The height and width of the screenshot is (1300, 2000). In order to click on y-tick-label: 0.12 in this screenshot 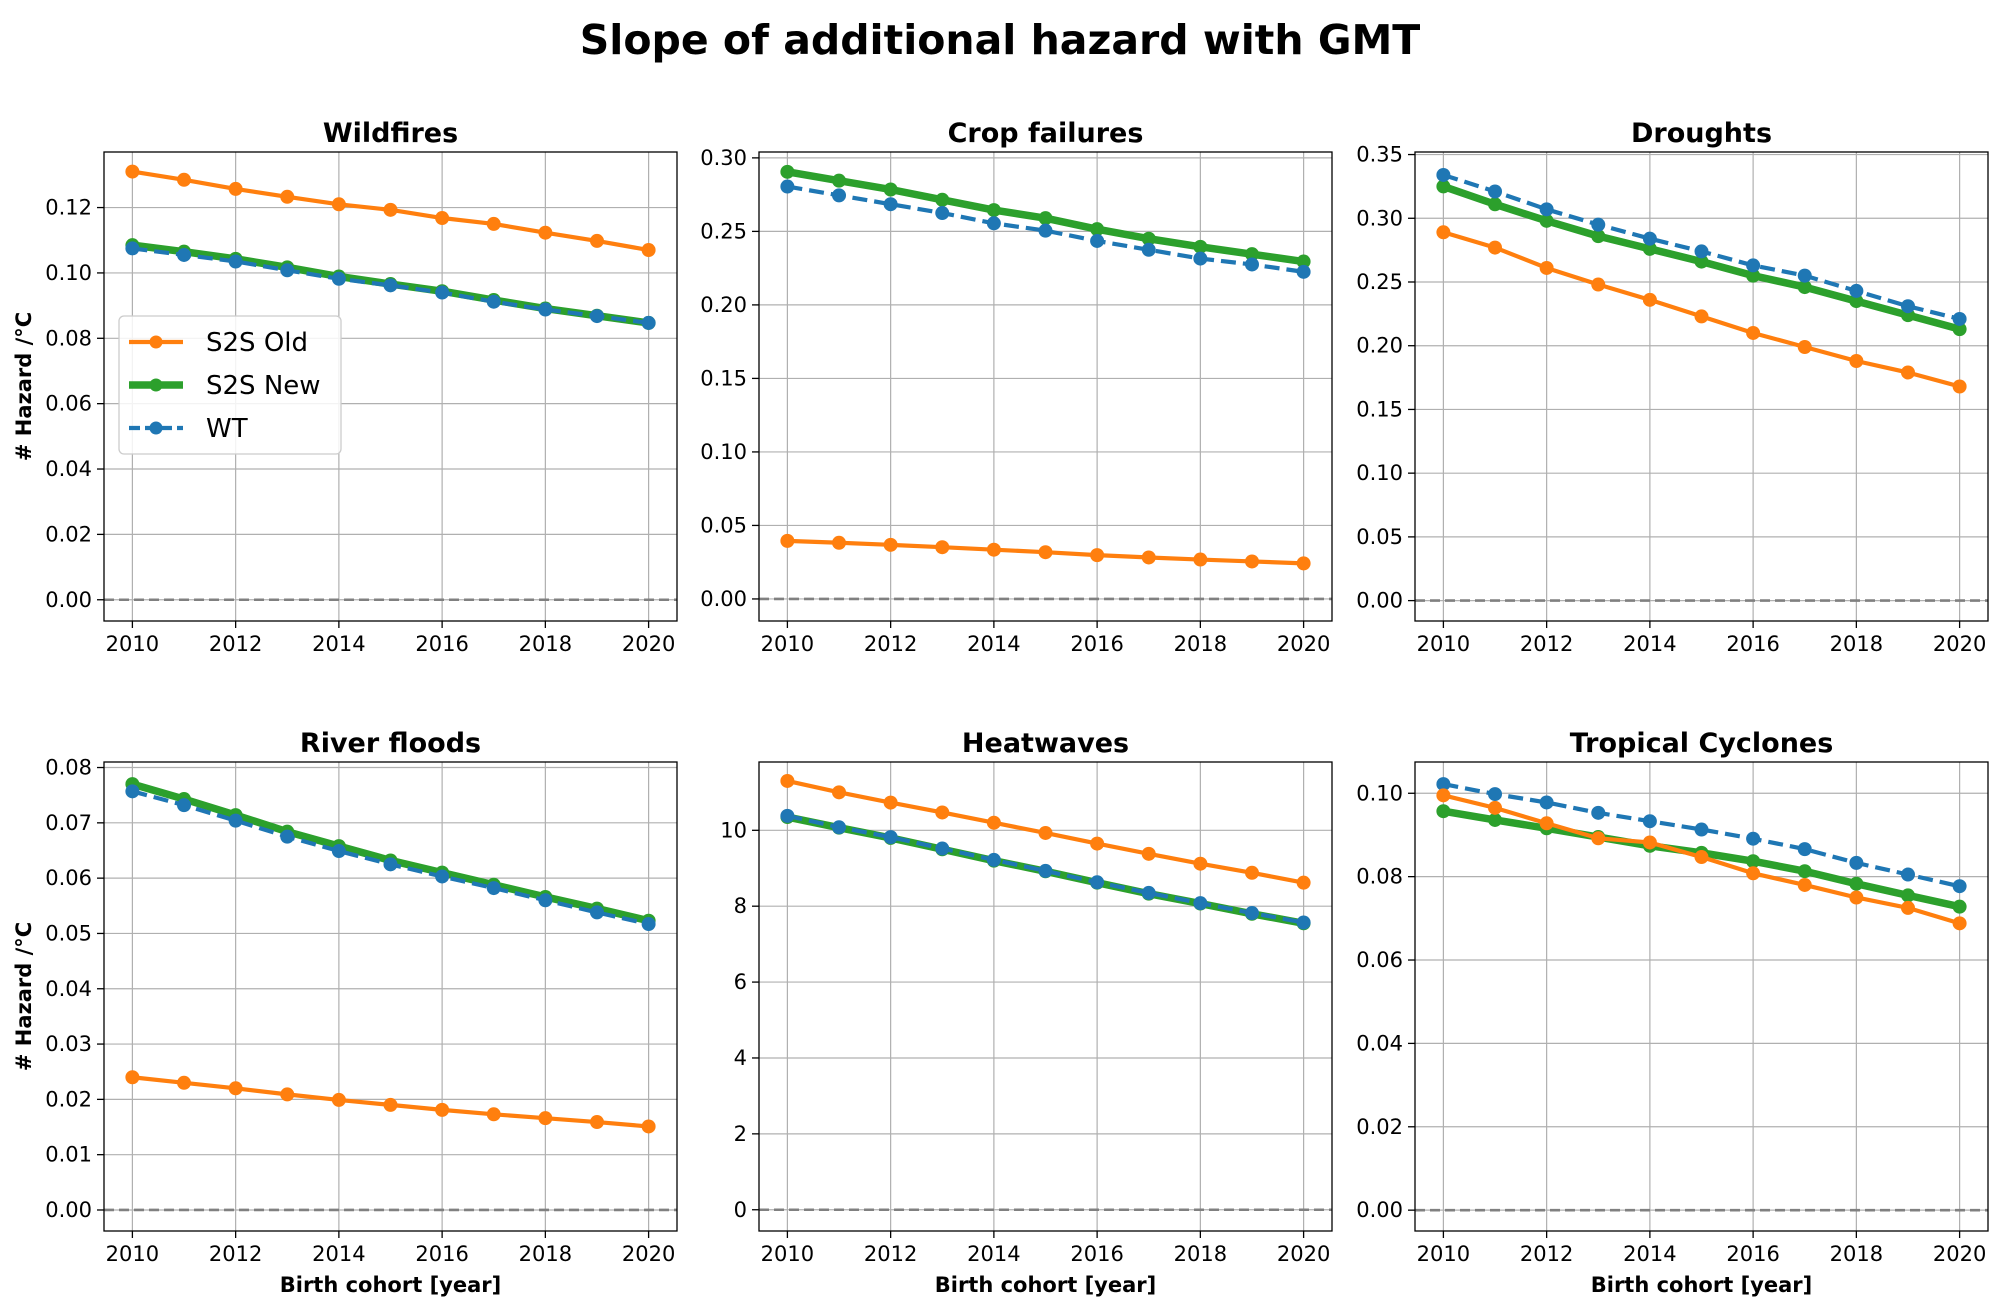, I will do `click(68, 208)`.